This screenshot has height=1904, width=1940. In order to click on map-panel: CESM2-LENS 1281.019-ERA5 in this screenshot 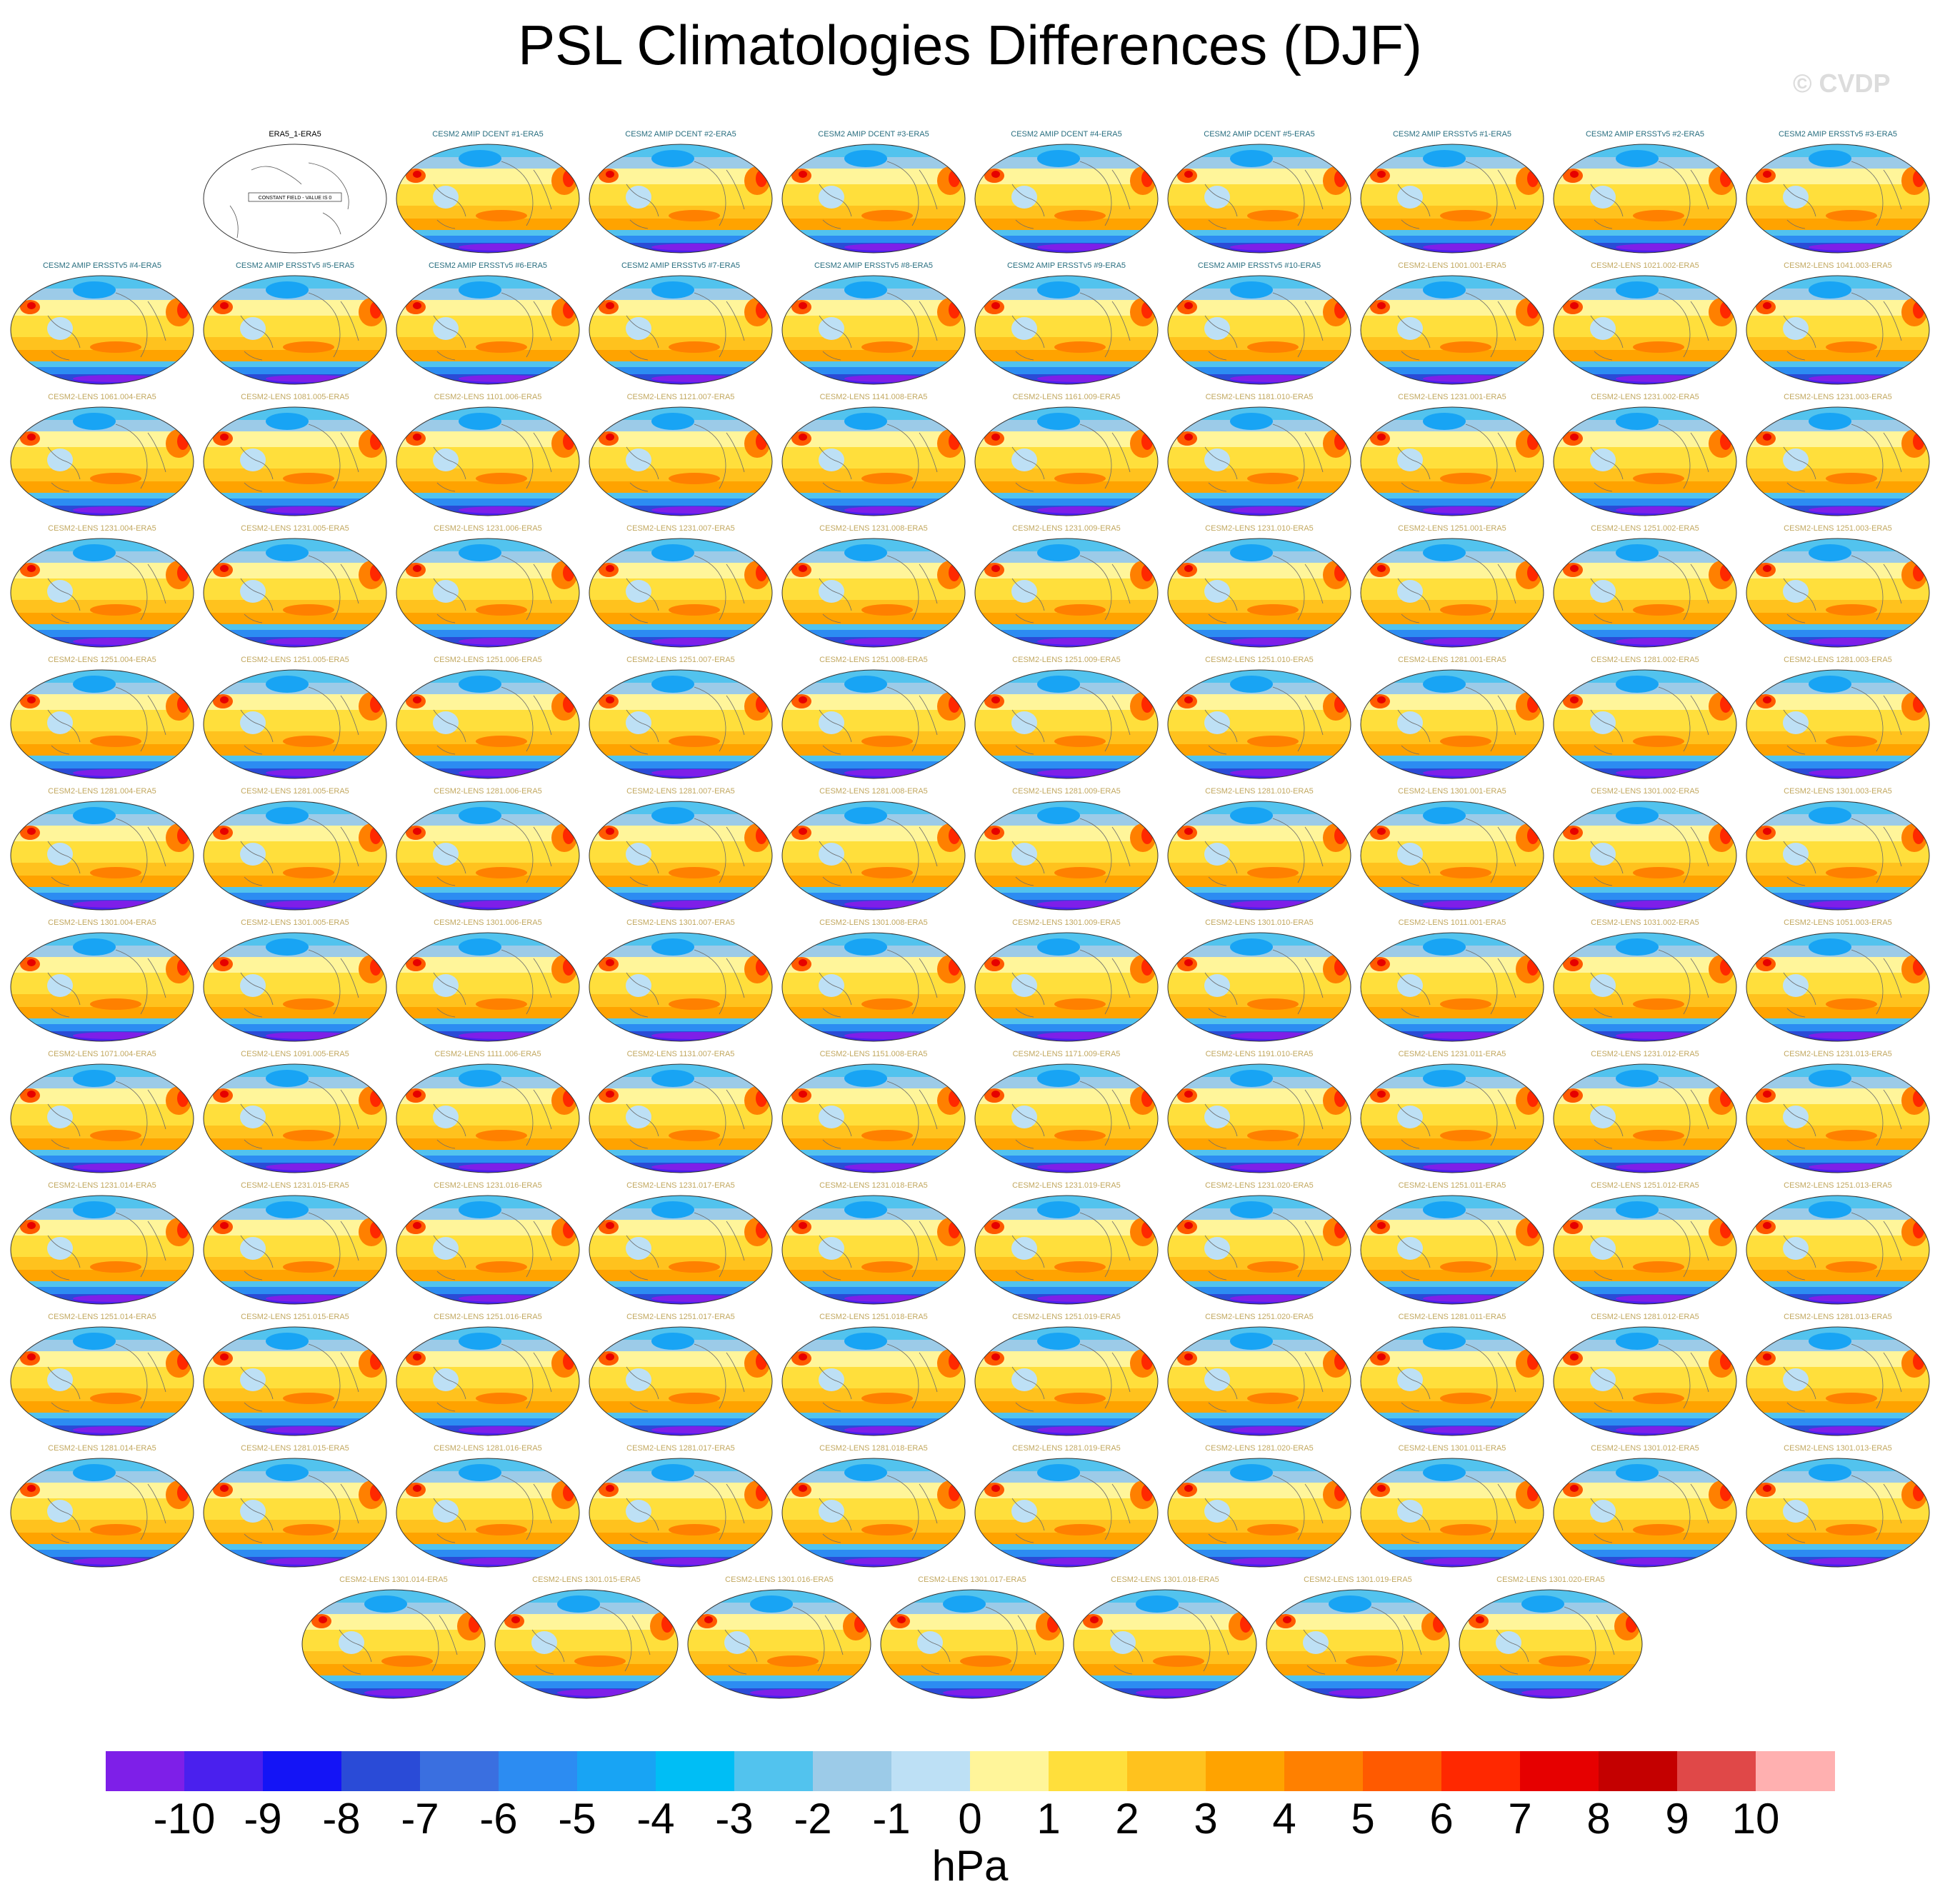, I will do `click(1066, 1507)`.